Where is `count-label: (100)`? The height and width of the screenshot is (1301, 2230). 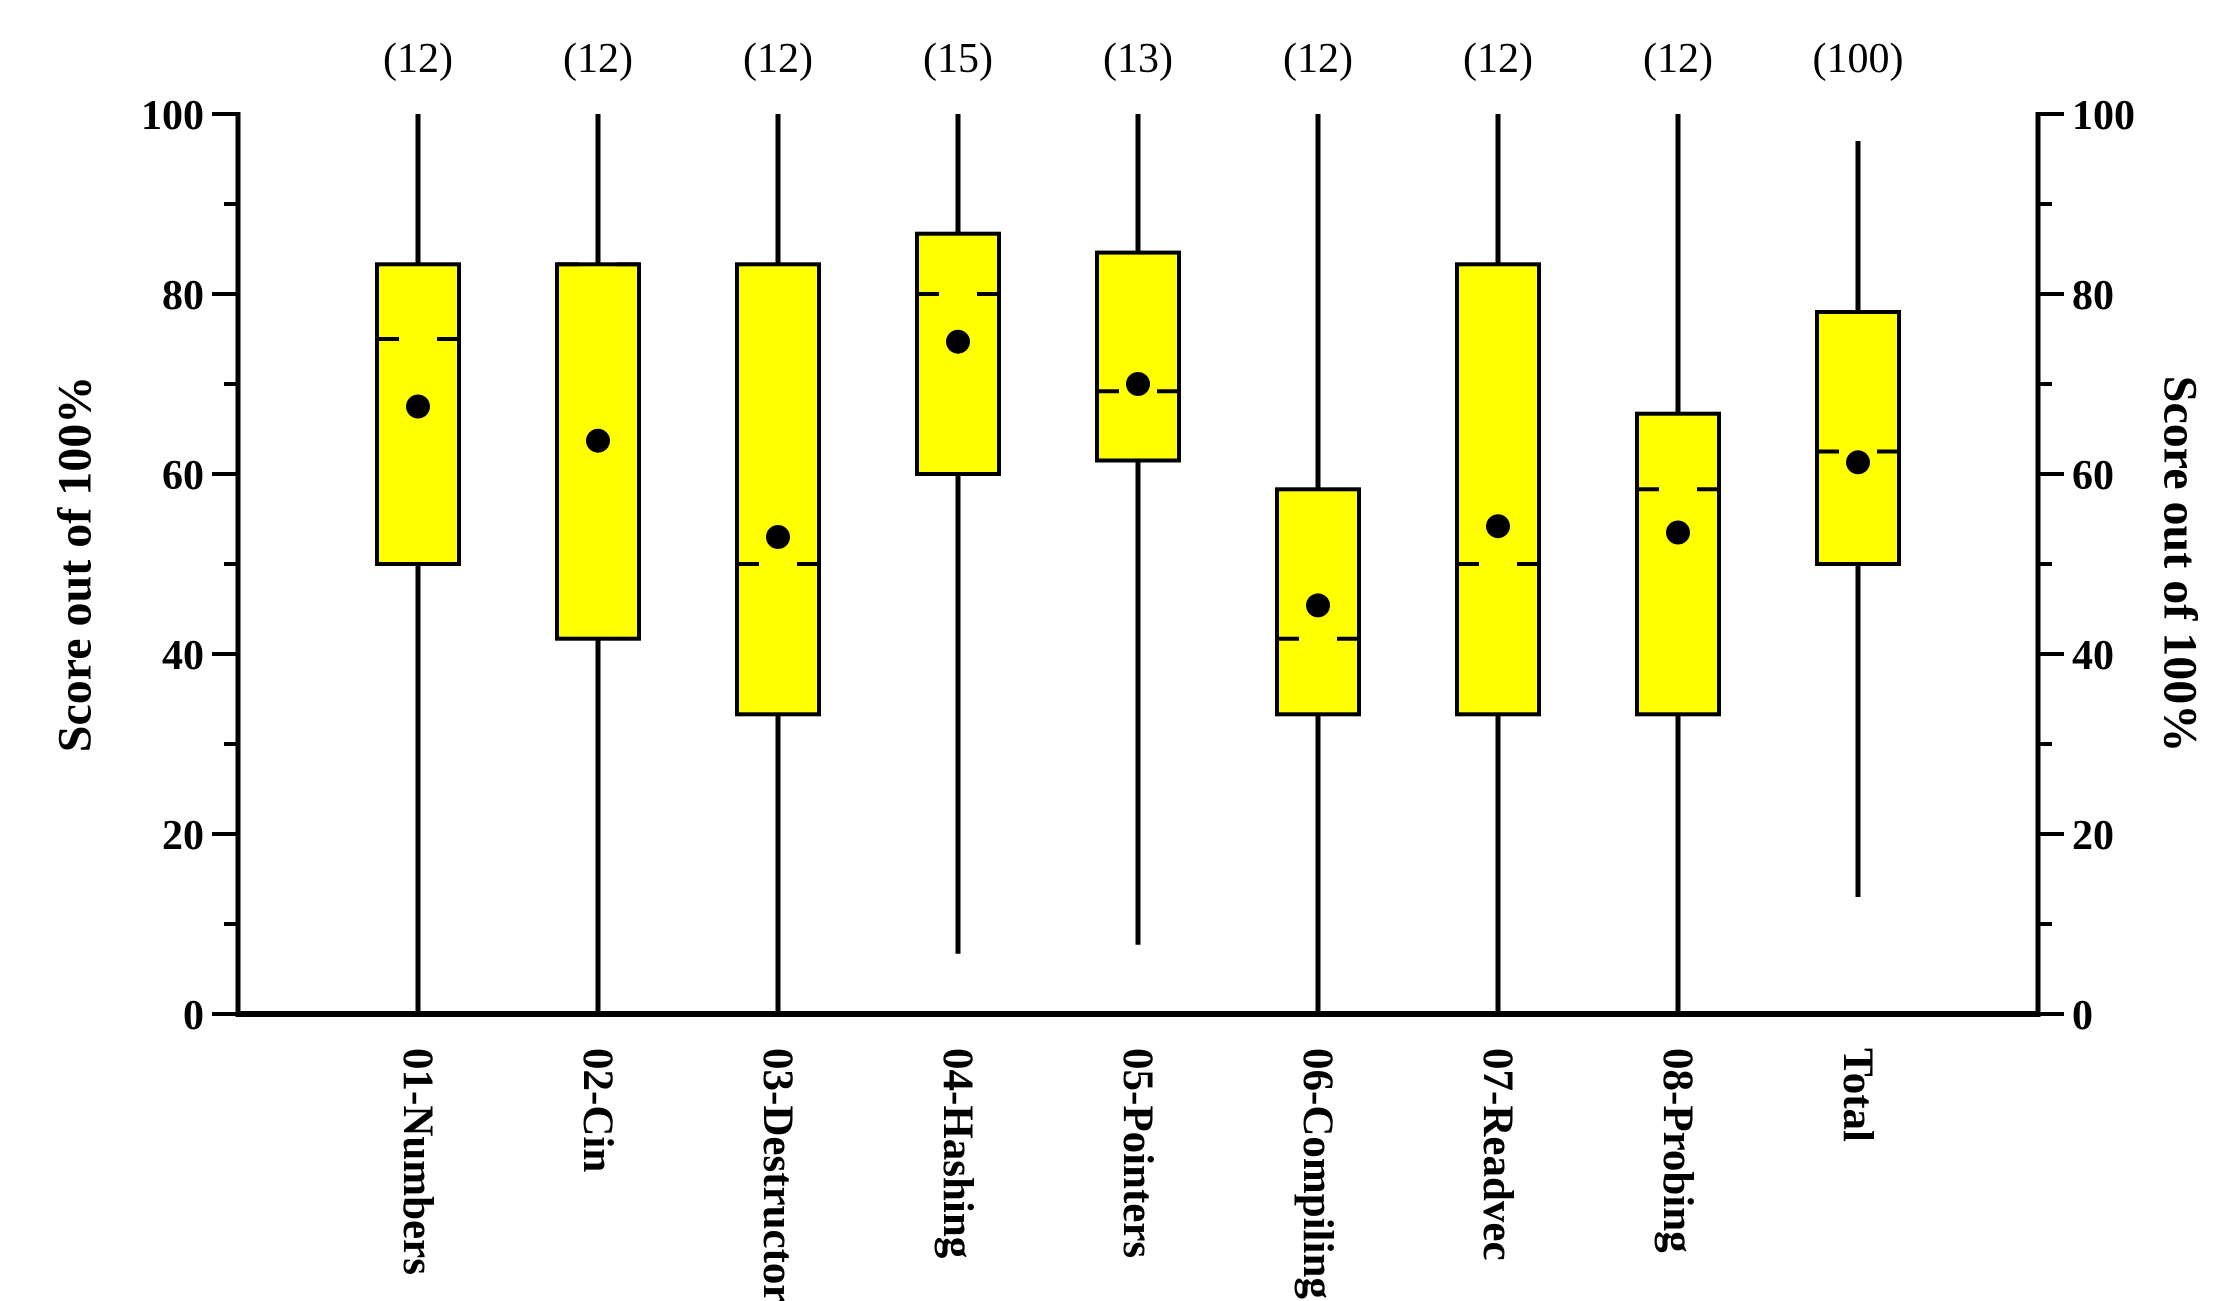
count-label: (100) is located at coordinates (1858, 59).